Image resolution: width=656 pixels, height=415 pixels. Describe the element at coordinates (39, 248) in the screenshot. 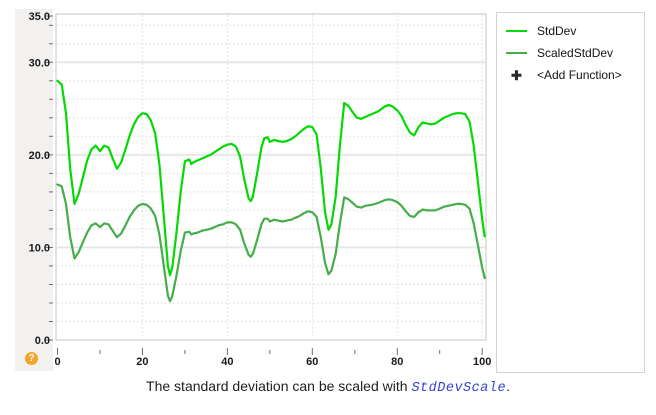

I see `y-tick-label: 10.0` at that location.